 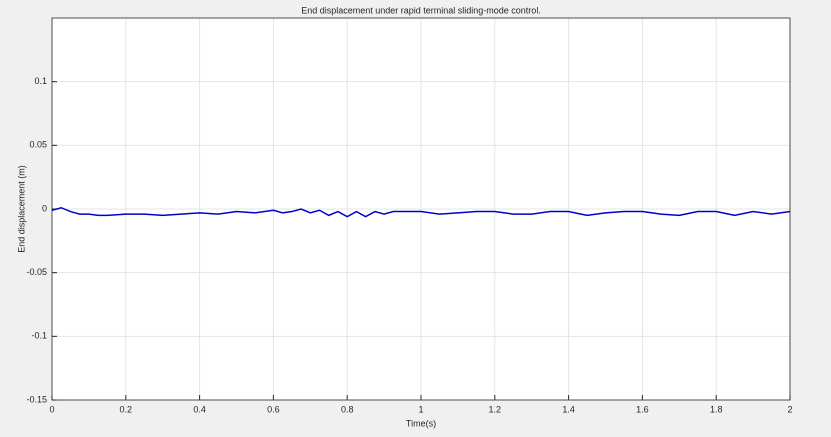 What do you see at coordinates (273, 409) in the screenshot?
I see `x-tick-label: 0.6` at bounding box center [273, 409].